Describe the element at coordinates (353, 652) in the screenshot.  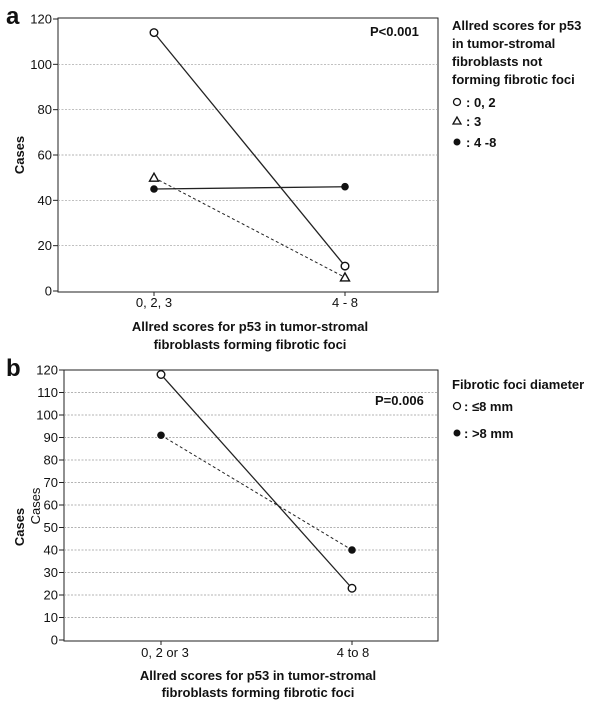
I see `x-tick-b-1: 4 to 8` at that location.